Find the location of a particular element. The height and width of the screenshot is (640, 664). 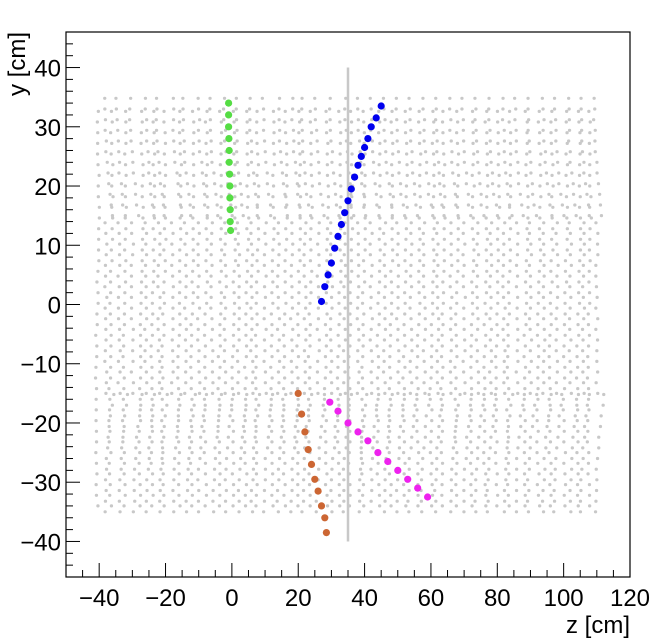

y-tick-label: 40 is located at coordinates (47, 69).